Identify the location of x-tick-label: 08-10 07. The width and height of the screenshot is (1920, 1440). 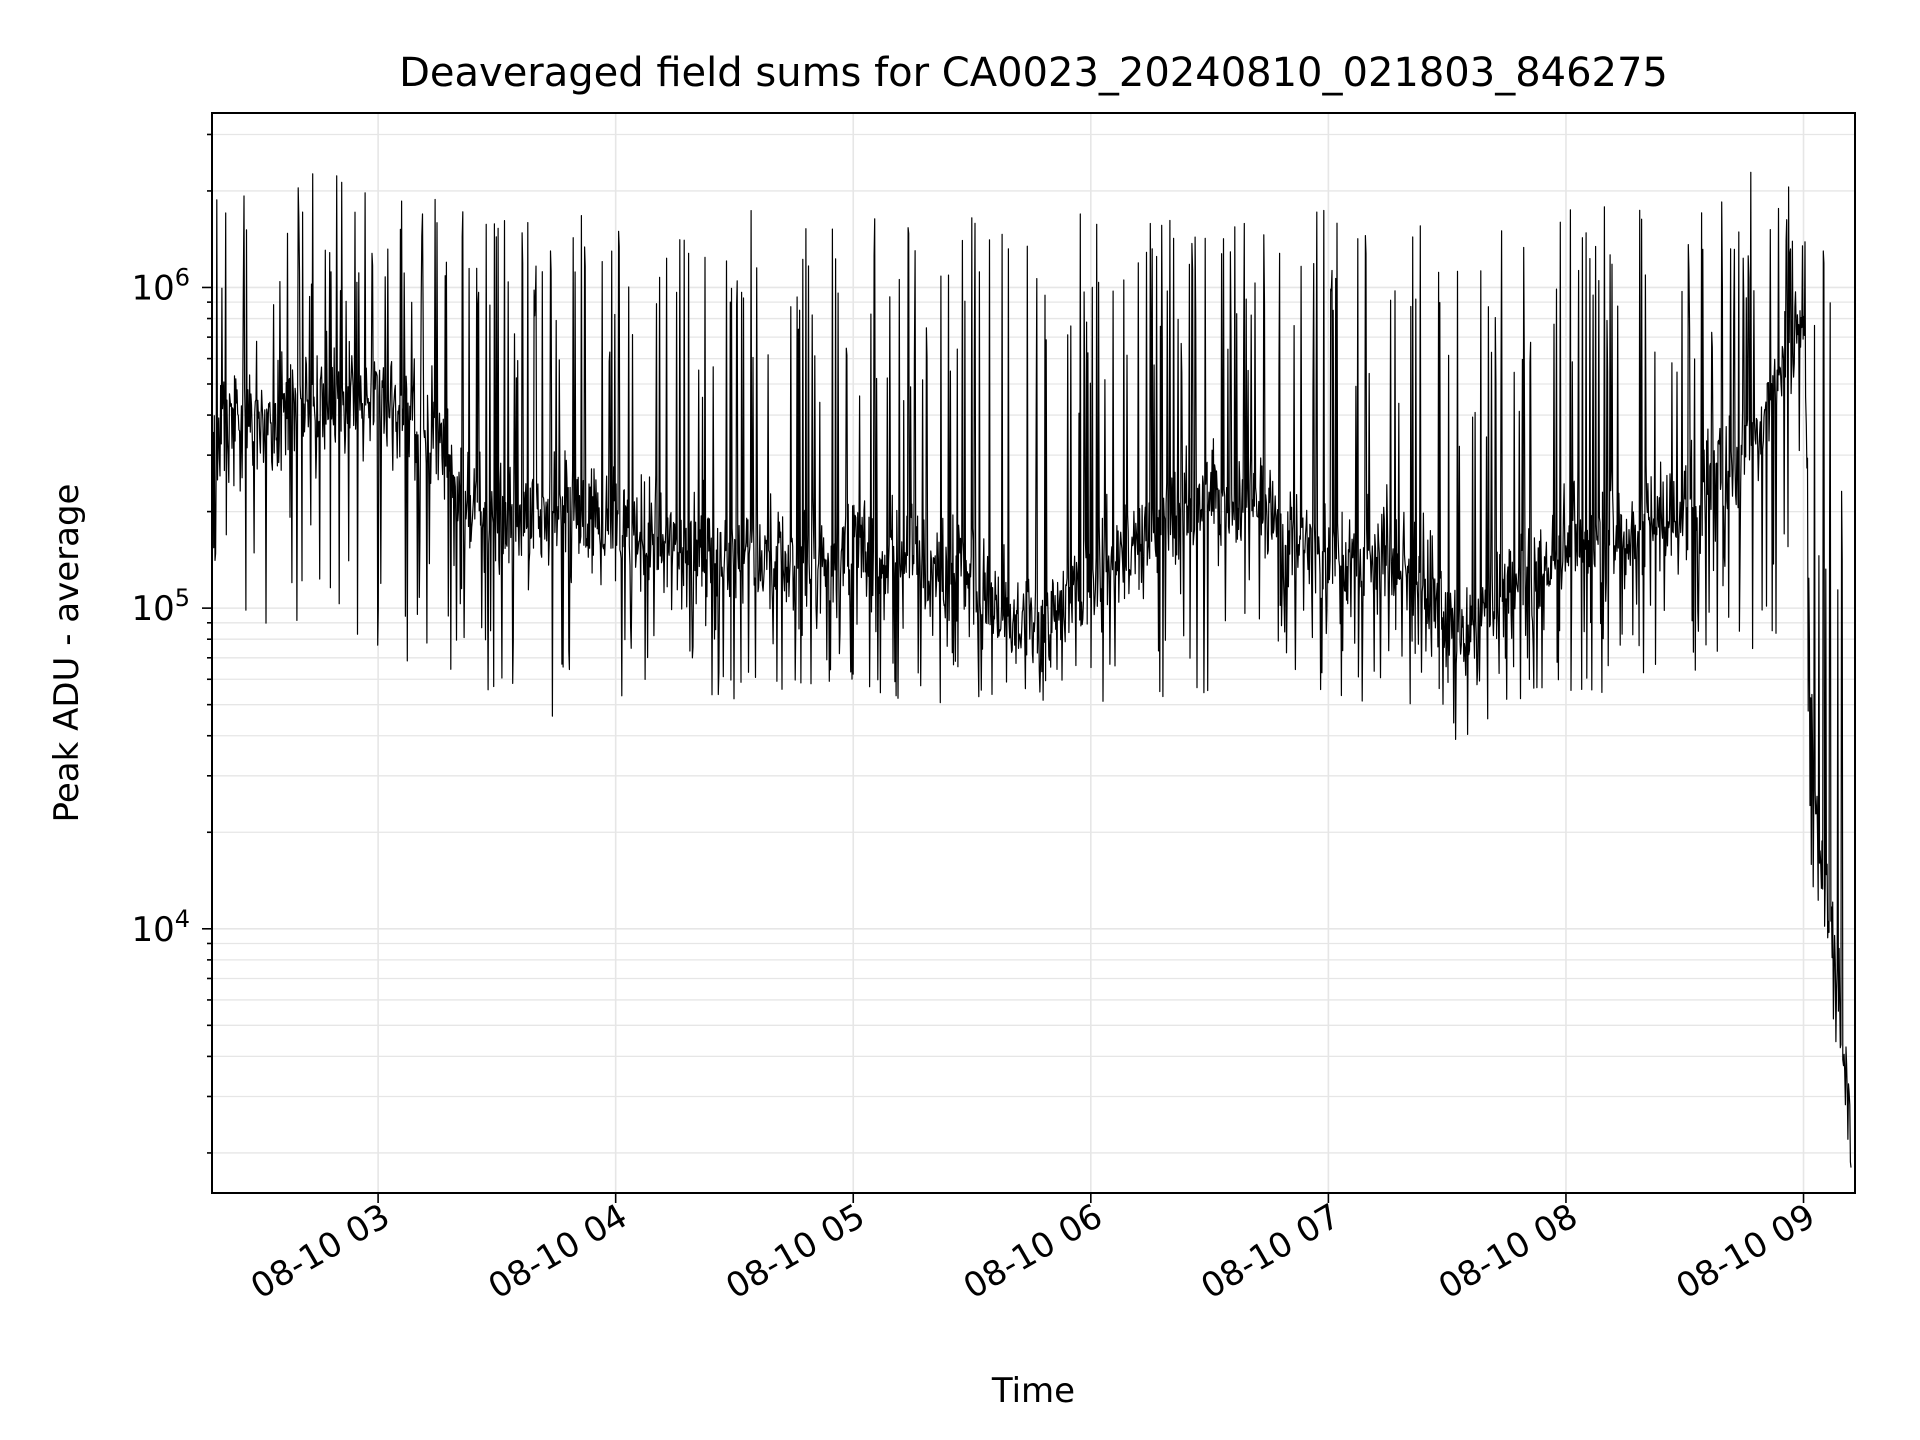
(1270, 1251).